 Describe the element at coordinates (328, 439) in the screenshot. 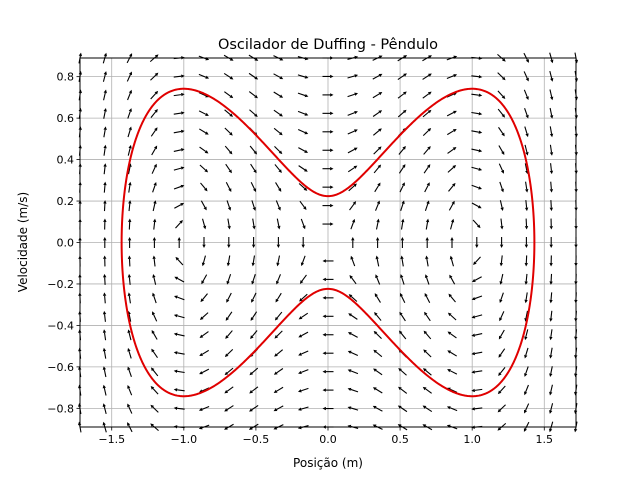

I see `x-tick-label: 0.0` at that location.